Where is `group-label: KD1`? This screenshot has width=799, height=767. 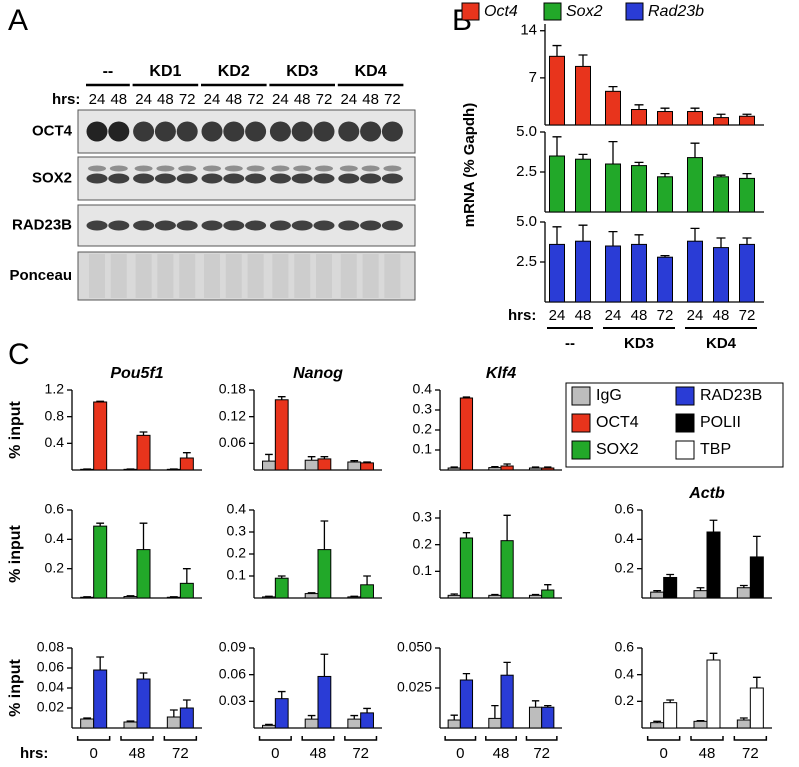 group-label: KD1 is located at coordinates (165, 71).